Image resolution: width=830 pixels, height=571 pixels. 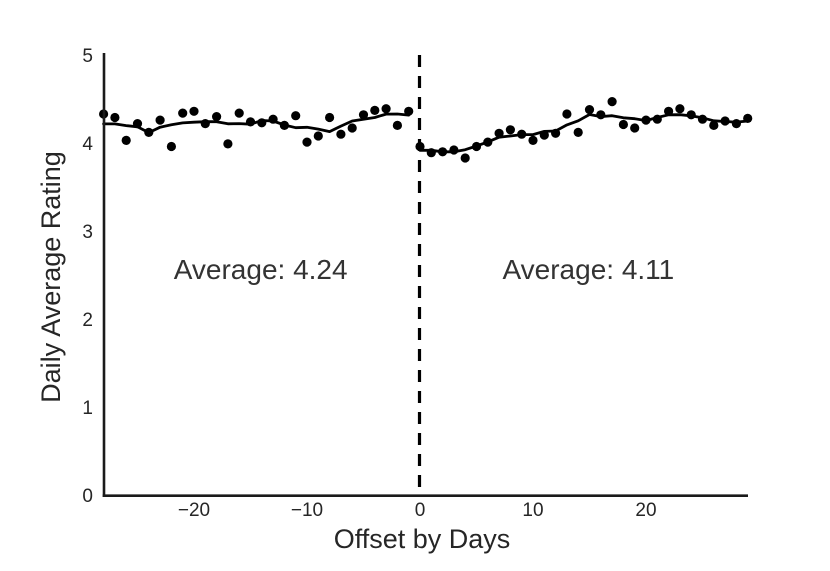 What do you see at coordinates (261, 269) in the screenshot?
I see `average-annotation-left: Average: 4.24` at bounding box center [261, 269].